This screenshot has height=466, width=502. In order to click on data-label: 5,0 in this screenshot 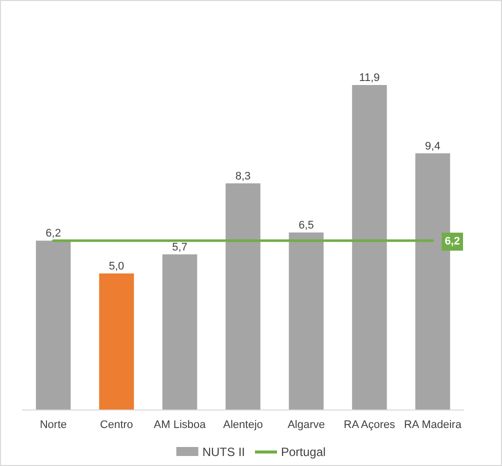, I will do `click(116, 266)`.